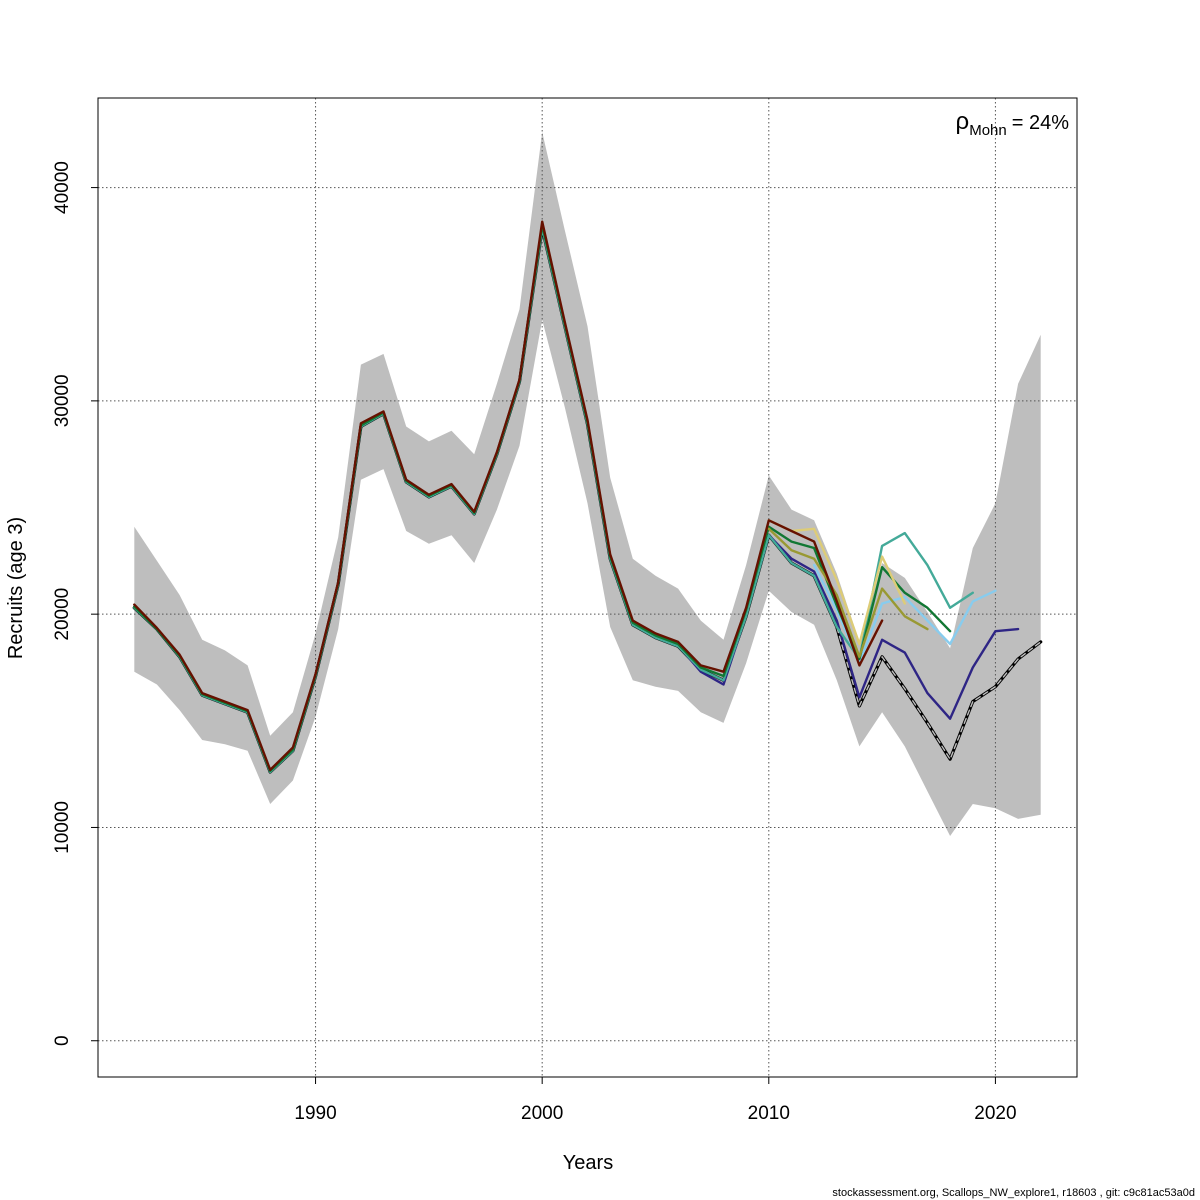 The image size is (1200, 1200). Describe the element at coordinates (995, 1113) in the screenshot. I see `x-tick-label: 2020` at that location.